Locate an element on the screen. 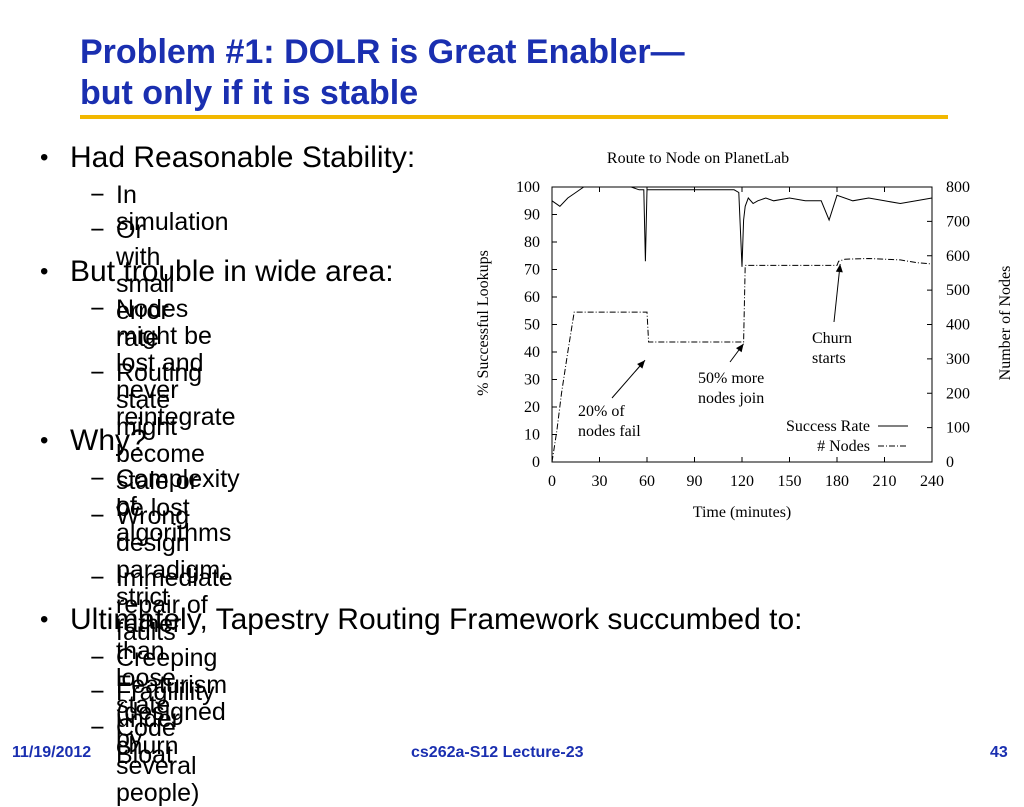 This screenshot has height=807, width=1024. annotation: 20% of nodes fail is located at coordinates (612, 399).